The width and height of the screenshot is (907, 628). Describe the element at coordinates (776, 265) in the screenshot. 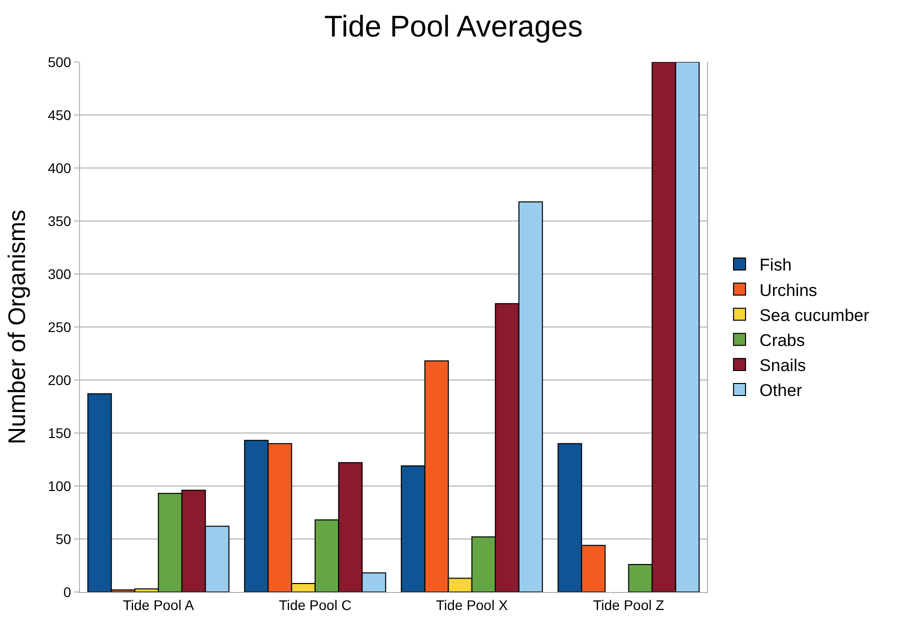

I see `legend-label: Fish` at that location.